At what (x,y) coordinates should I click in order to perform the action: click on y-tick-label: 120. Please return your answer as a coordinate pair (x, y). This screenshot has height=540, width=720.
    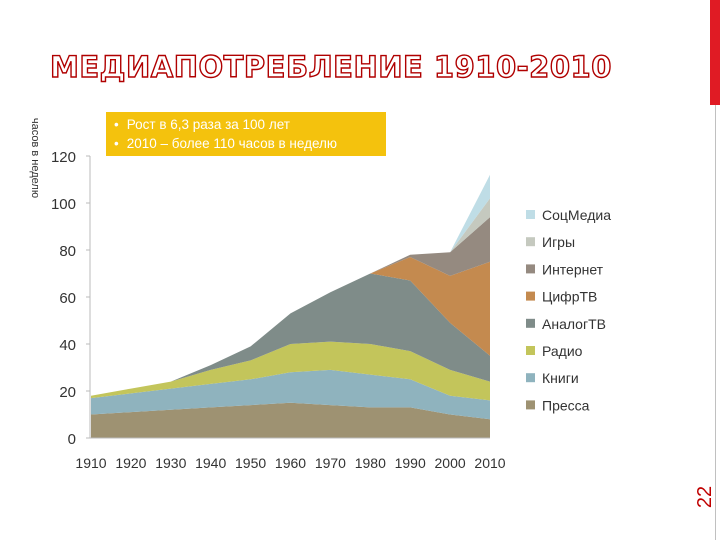
    Looking at the image, I should click on (63, 157).